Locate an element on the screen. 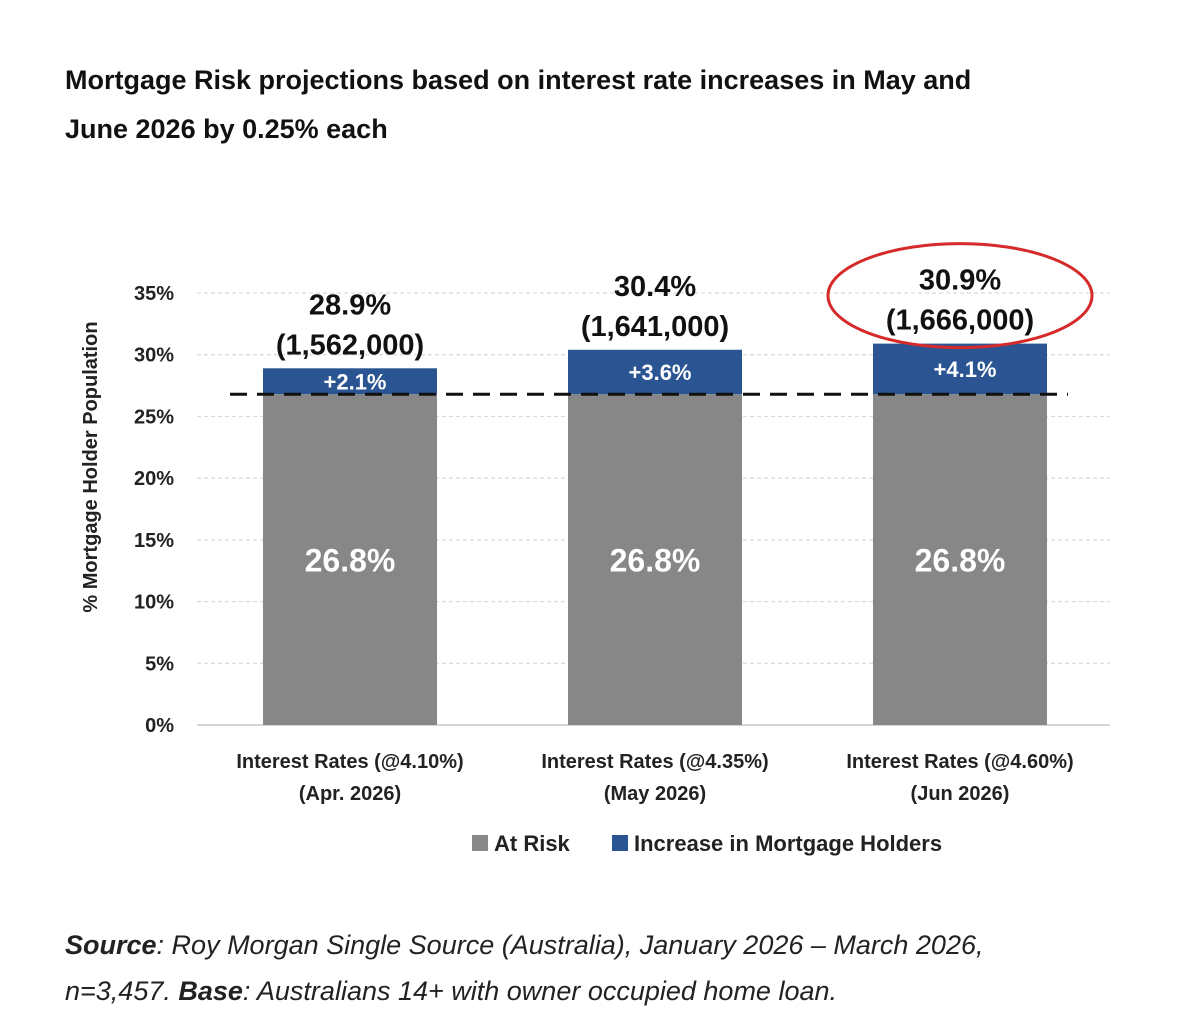  legend-label-increase: Increase in Mortgage Holders is located at coordinates (788, 843).